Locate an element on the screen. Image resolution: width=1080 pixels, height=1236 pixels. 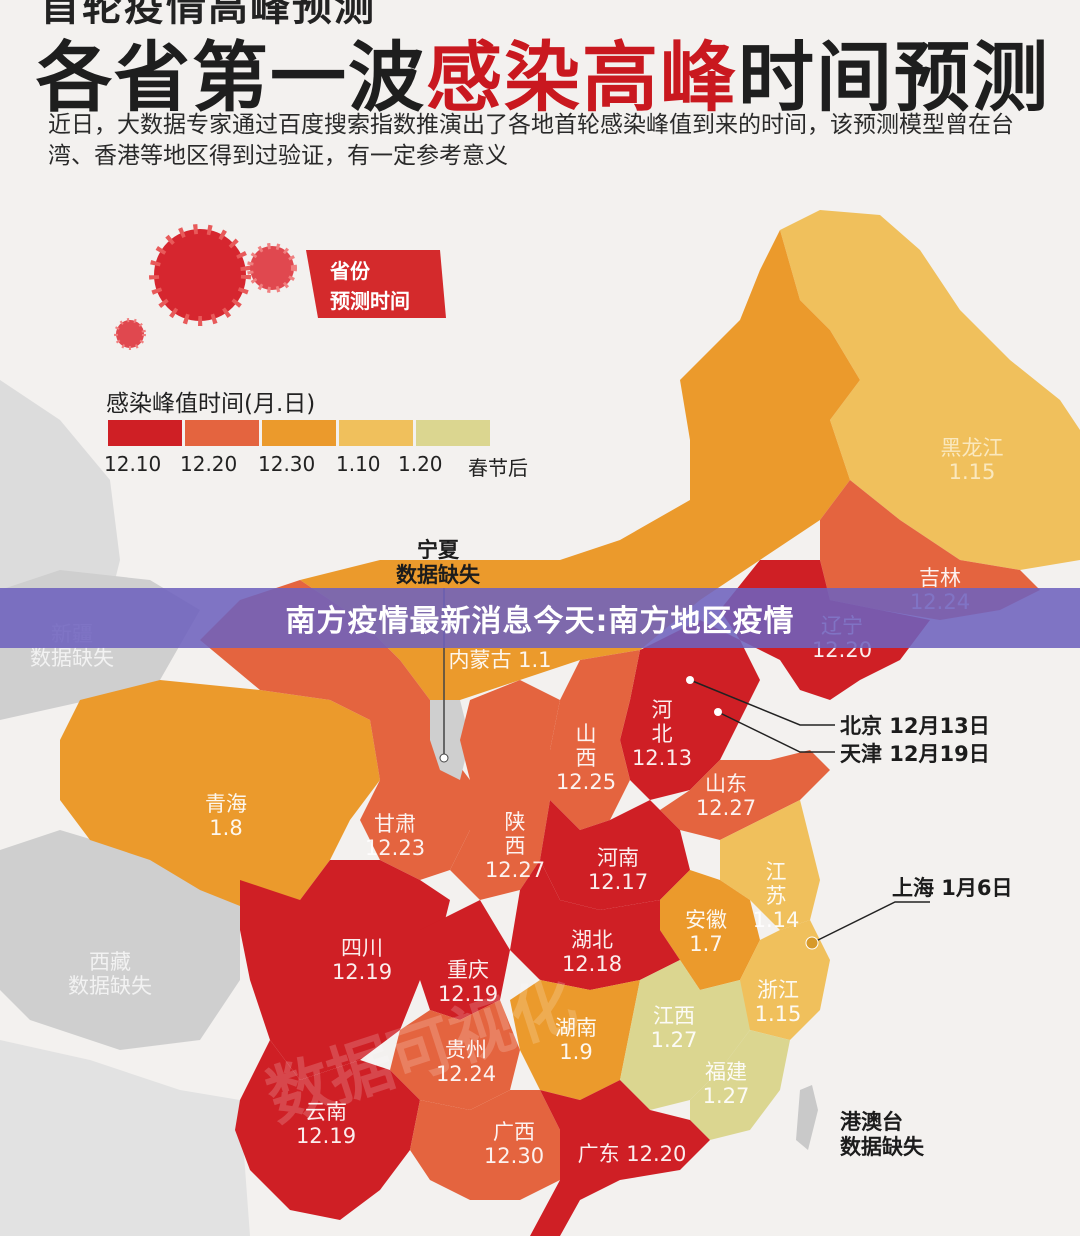
province-label-guangxi: 广西 12.30 is located at coordinates (514, 1144).